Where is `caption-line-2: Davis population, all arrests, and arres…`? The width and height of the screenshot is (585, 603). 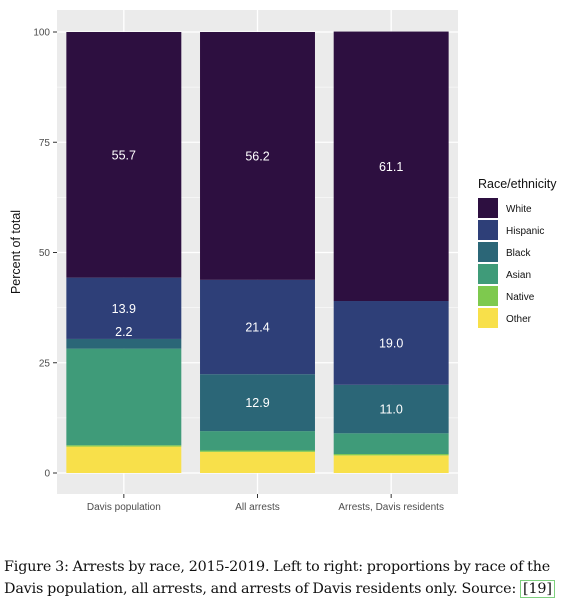
caption-line-2: Davis population, all arrests, and arres… is located at coordinates (294, 589).